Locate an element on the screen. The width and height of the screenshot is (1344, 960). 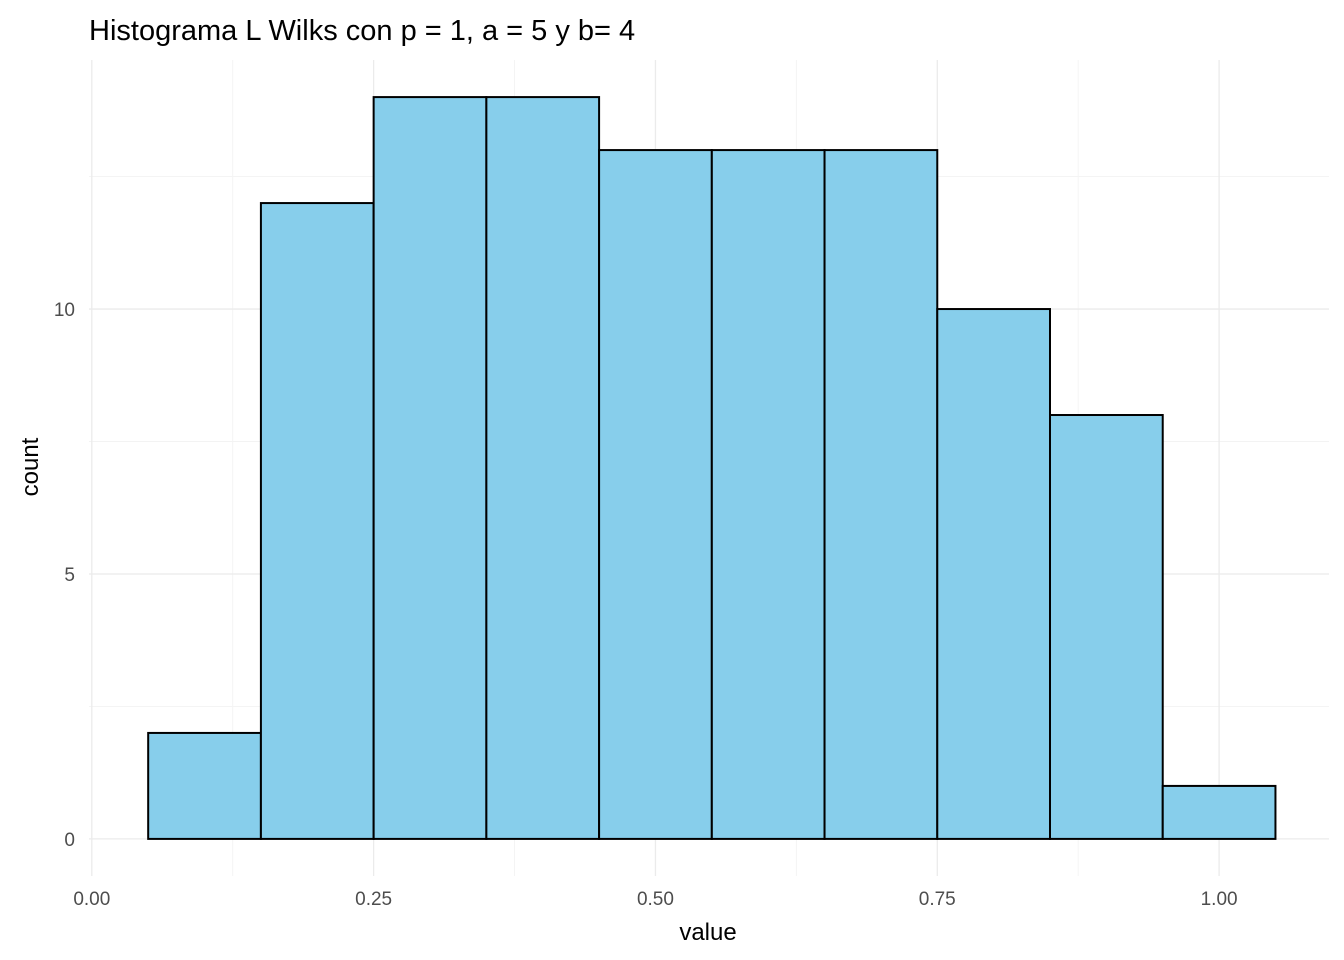
y-tick-label: 5 is located at coordinates (69, 575).